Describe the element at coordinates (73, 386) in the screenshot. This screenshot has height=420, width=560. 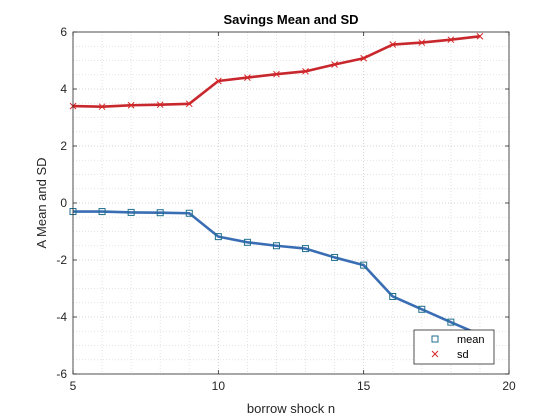
I see `x-tick-label: 5` at that location.